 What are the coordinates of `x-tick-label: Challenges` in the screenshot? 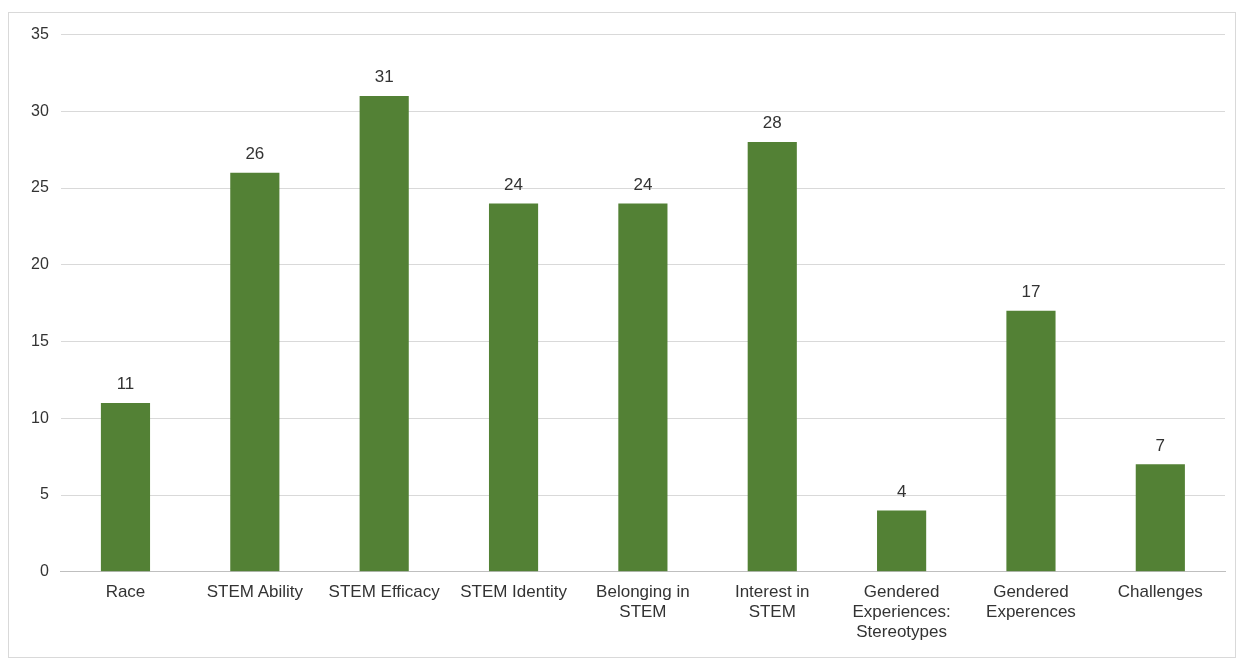 It's located at (1160, 591).